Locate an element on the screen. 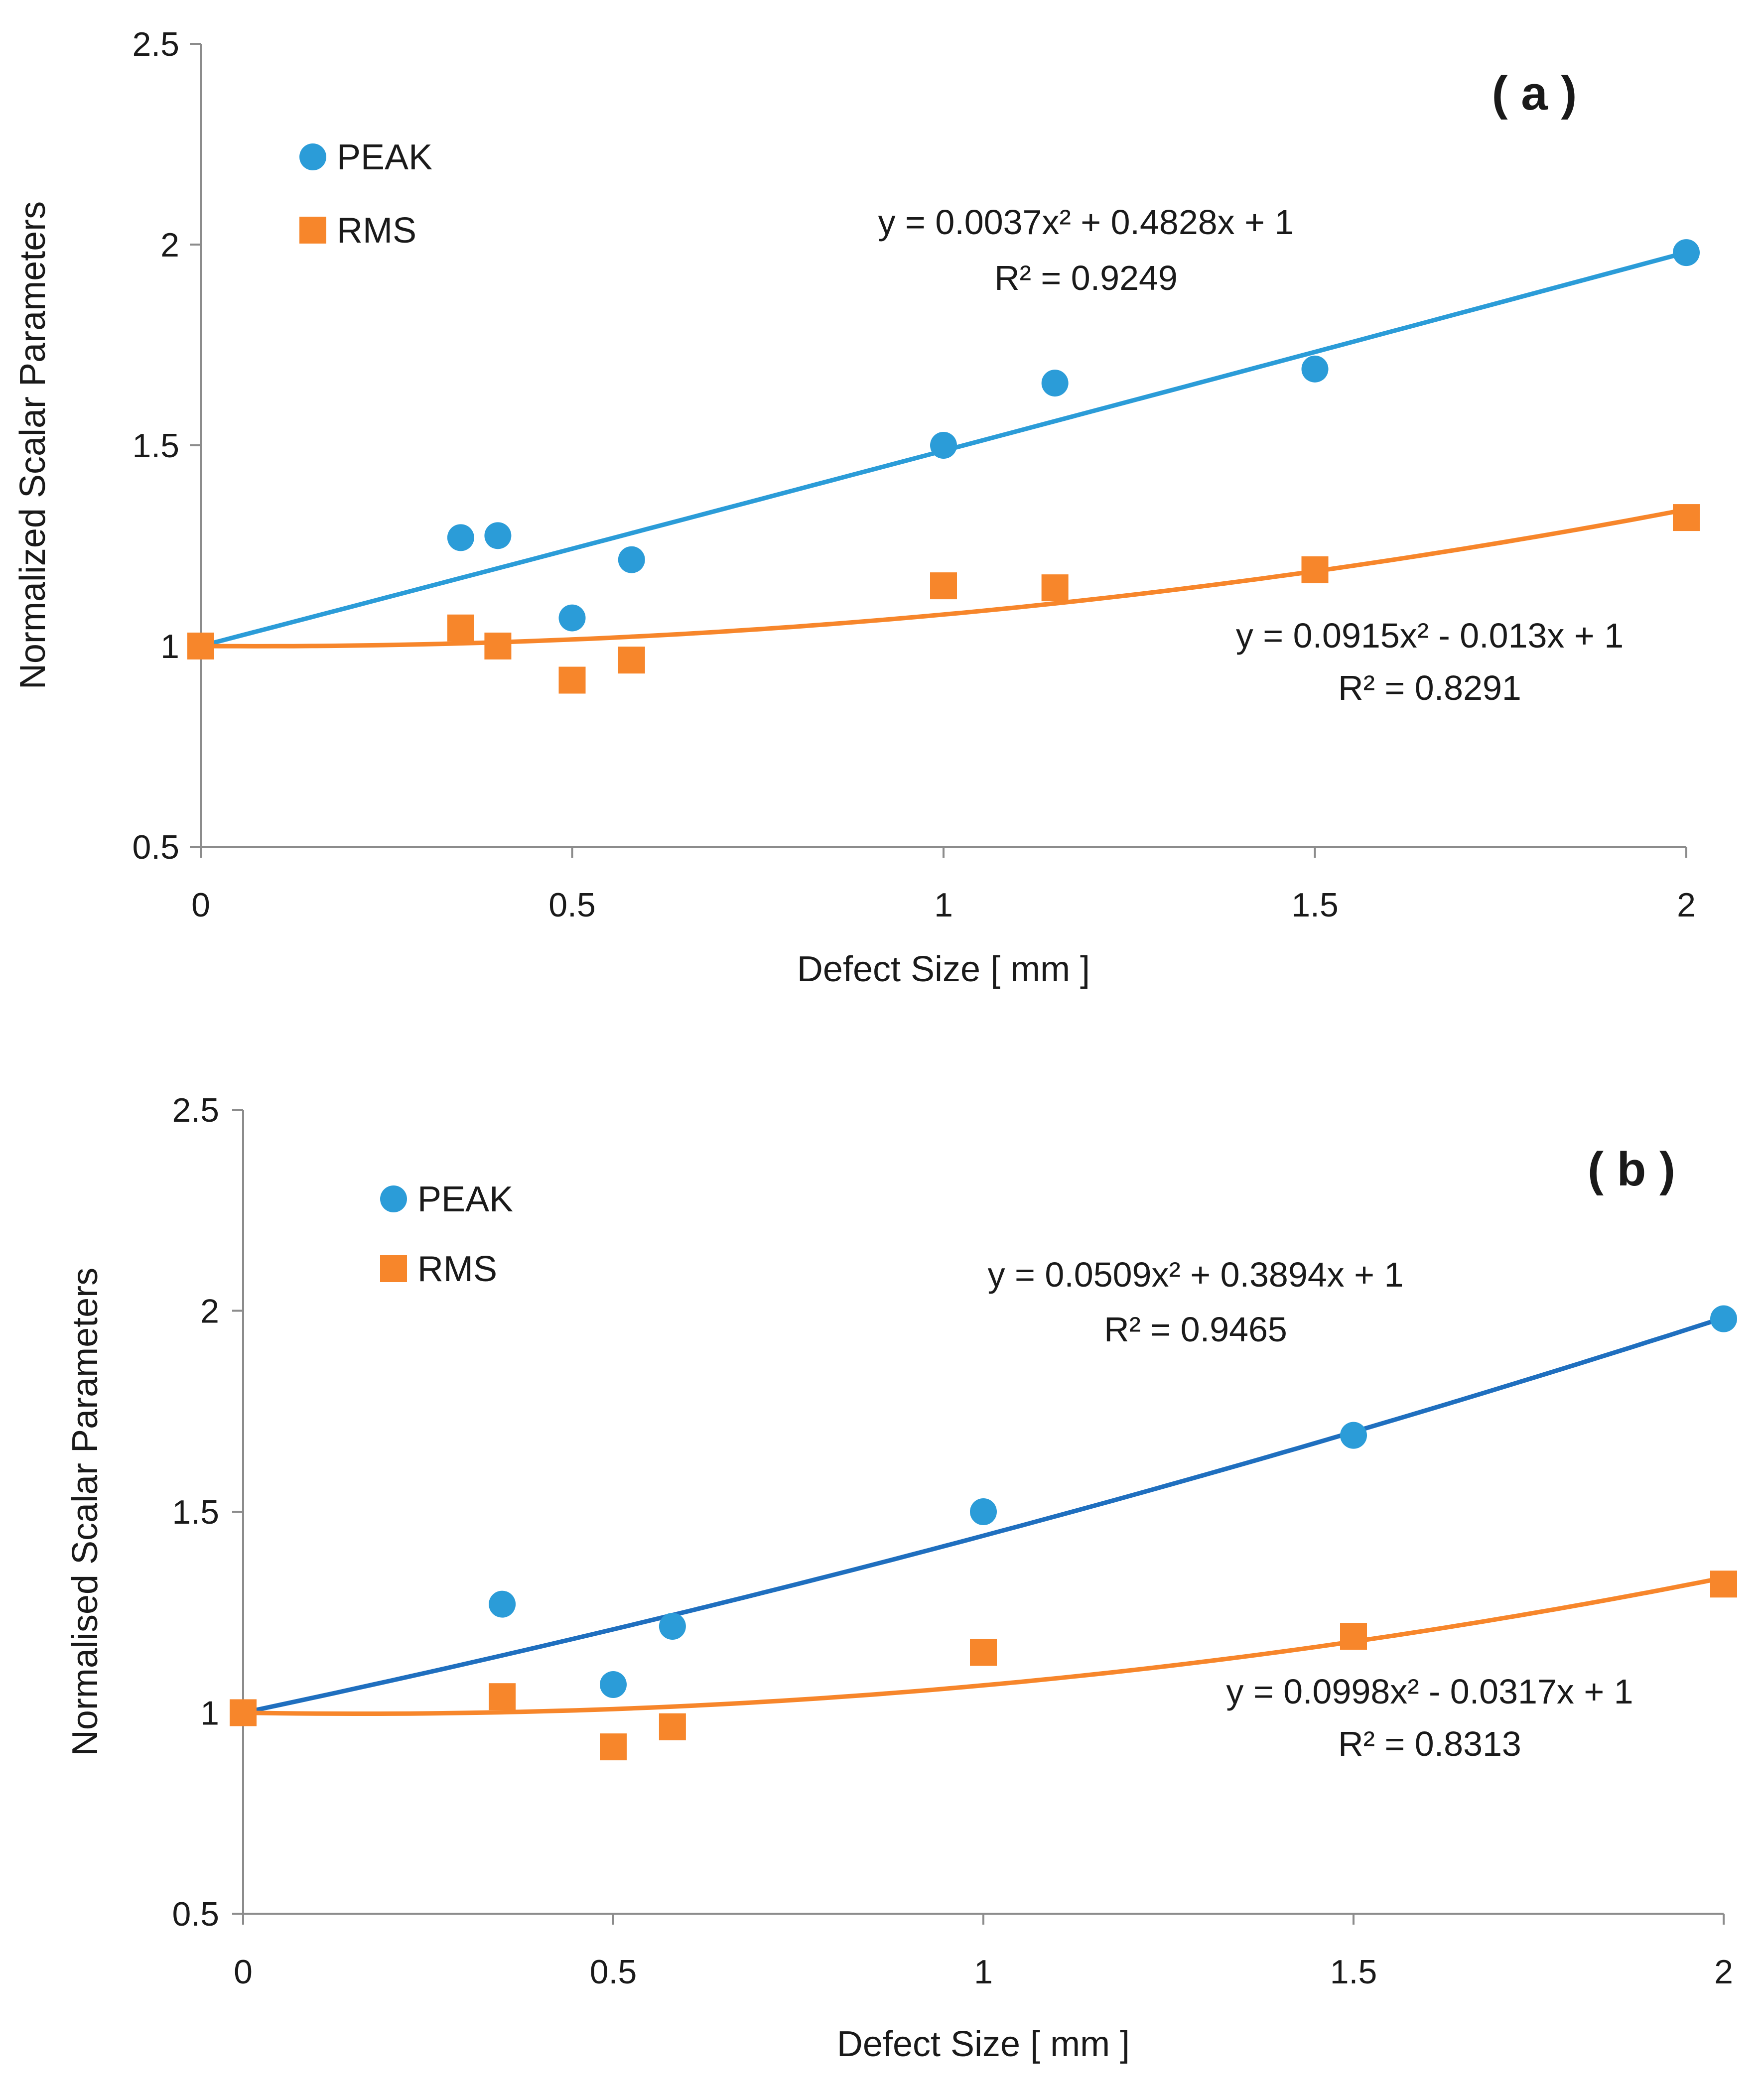  trendline-r-squared: R² = 0.9465 is located at coordinates (1195, 1329).